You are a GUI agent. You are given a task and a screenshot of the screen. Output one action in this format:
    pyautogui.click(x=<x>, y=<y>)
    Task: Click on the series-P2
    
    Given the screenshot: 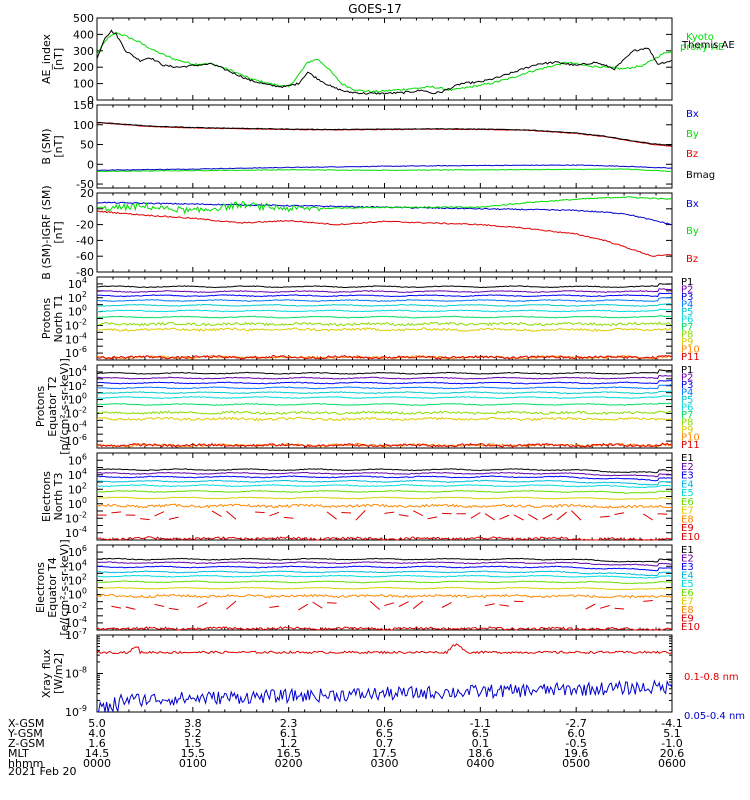 What is the action you would take?
    pyautogui.click(x=384, y=377)
    